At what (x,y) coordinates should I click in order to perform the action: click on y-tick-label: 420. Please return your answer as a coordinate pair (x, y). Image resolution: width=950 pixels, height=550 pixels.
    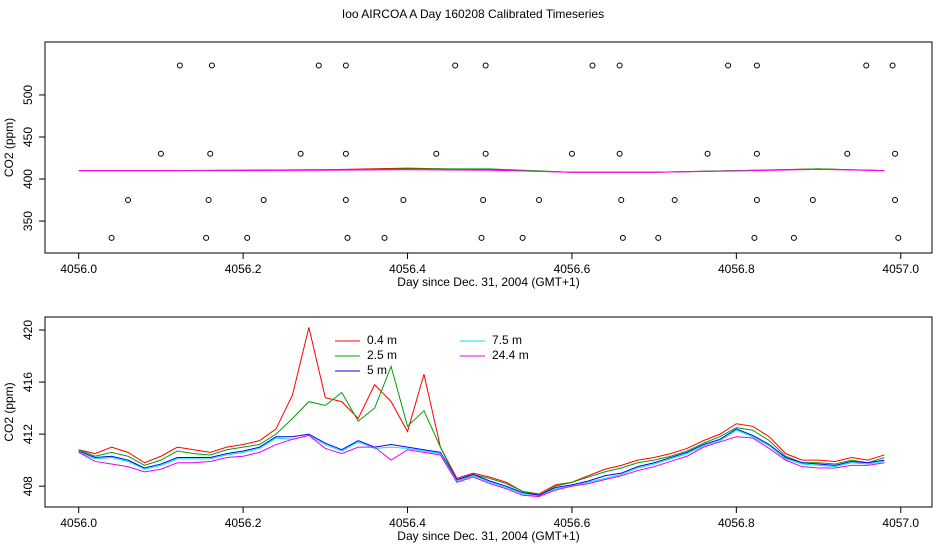
    Looking at the image, I should click on (28, 330).